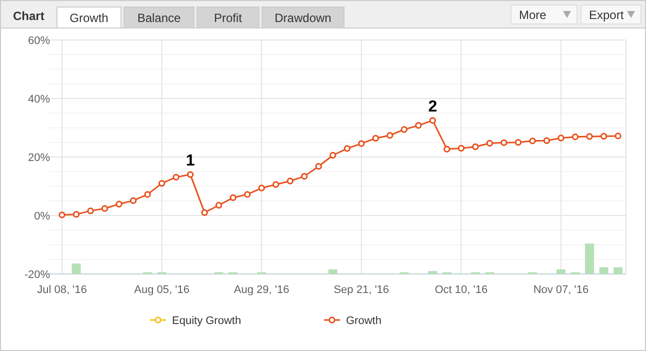 The image size is (646, 351). Describe the element at coordinates (159, 18) in the screenshot. I see `text: Balance` at that location.